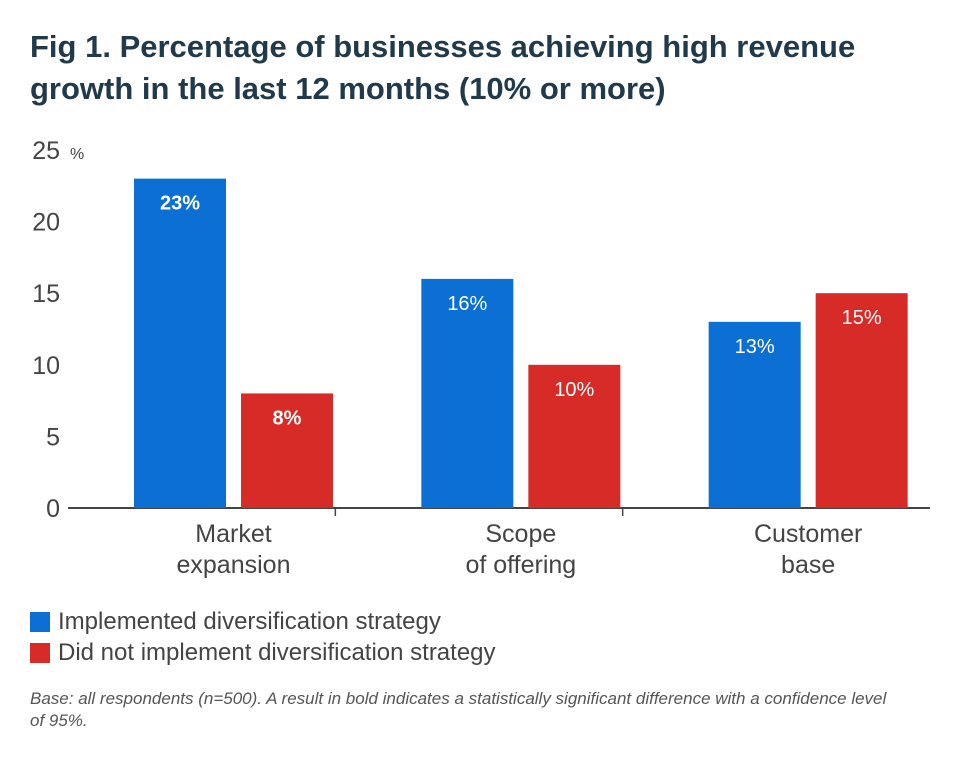 The image size is (960, 769). Describe the element at coordinates (808, 565) in the screenshot. I see `x-category-label: base` at that location.